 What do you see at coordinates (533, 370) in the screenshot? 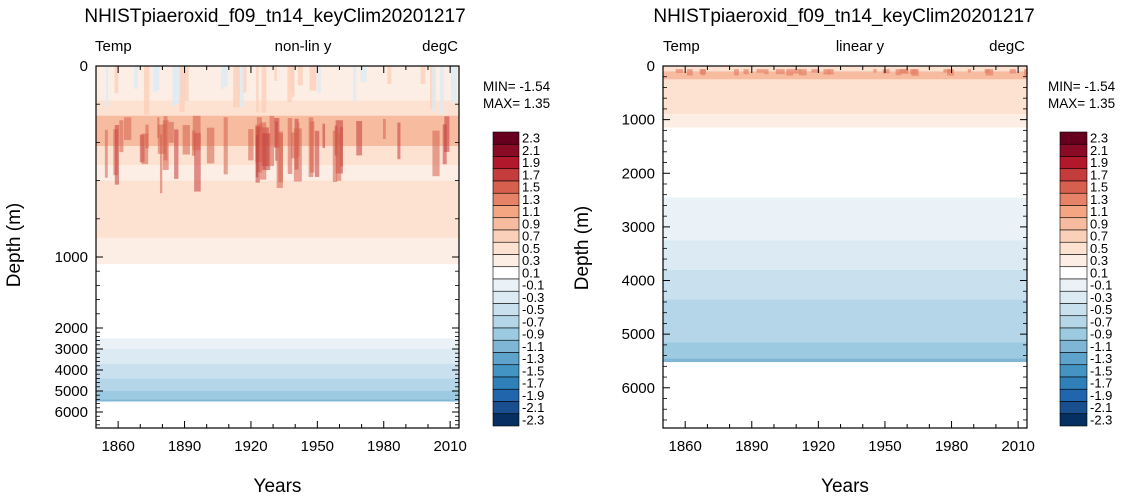
I see `colorbar-label: -1.5` at bounding box center [533, 370].